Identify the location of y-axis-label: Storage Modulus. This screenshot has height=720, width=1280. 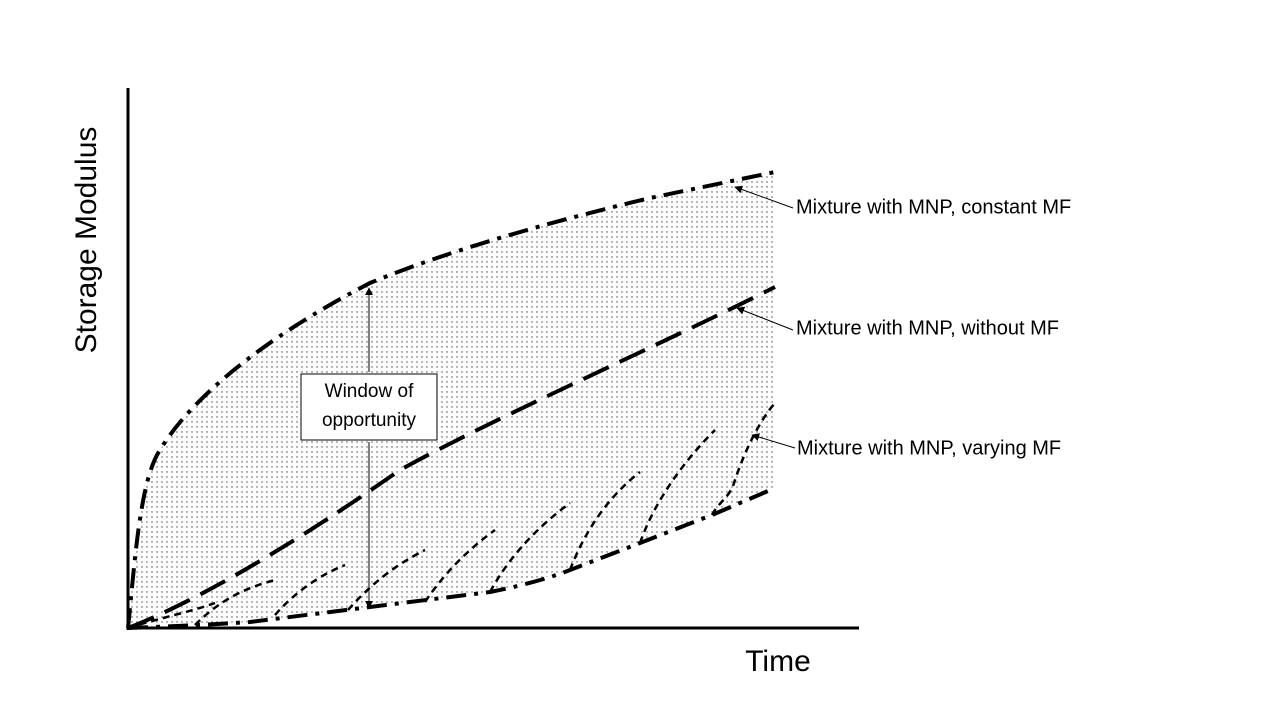
(86, 240).